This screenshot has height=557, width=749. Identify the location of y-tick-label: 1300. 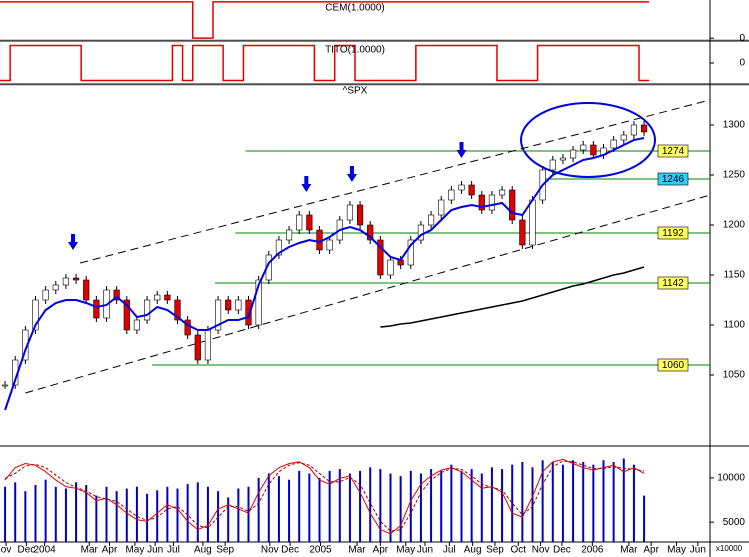
(734, 125).